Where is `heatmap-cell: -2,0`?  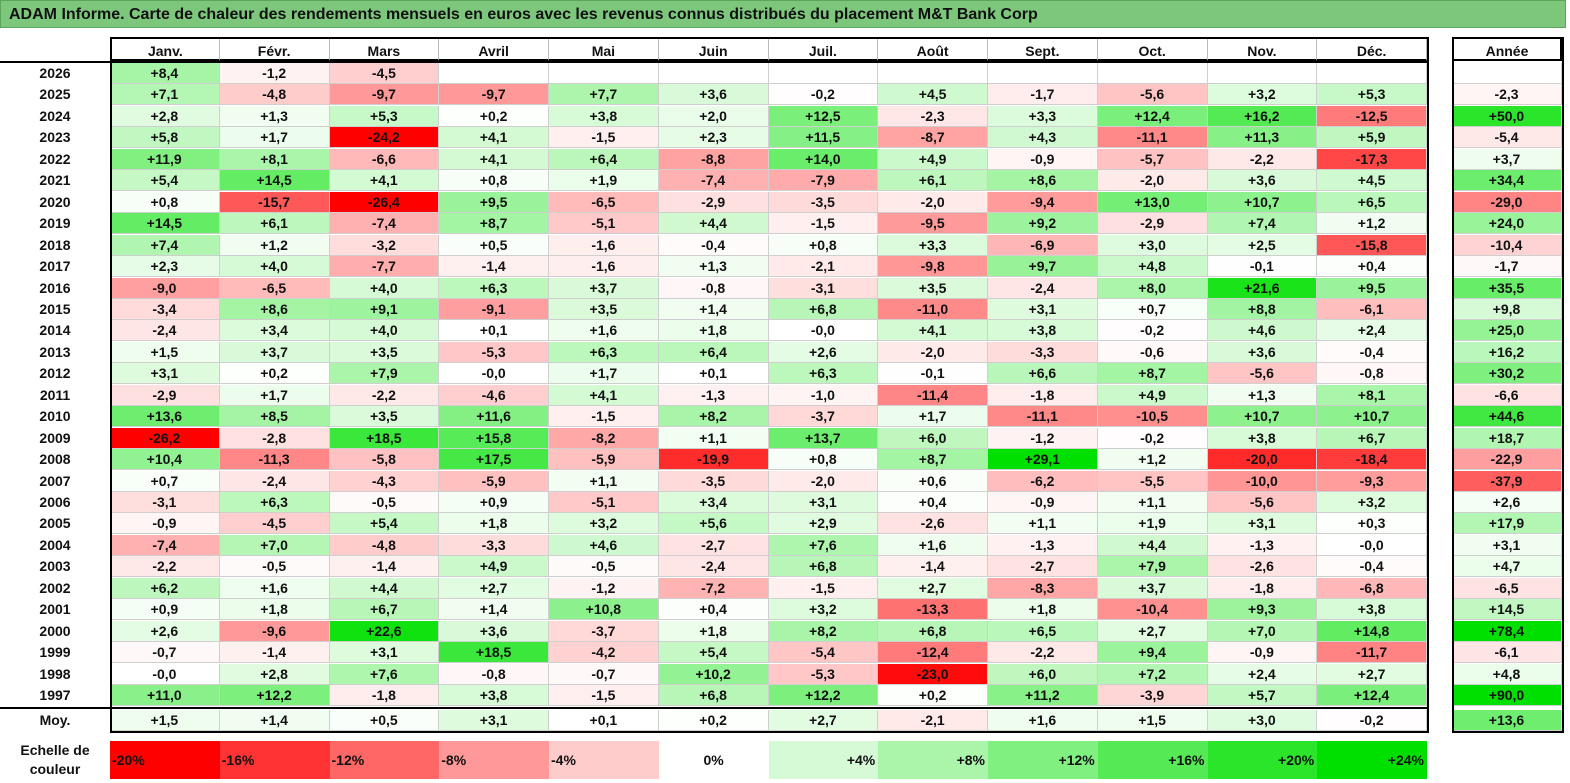
heatmap-cell: -2,0 is located at coordinates (933, 202).